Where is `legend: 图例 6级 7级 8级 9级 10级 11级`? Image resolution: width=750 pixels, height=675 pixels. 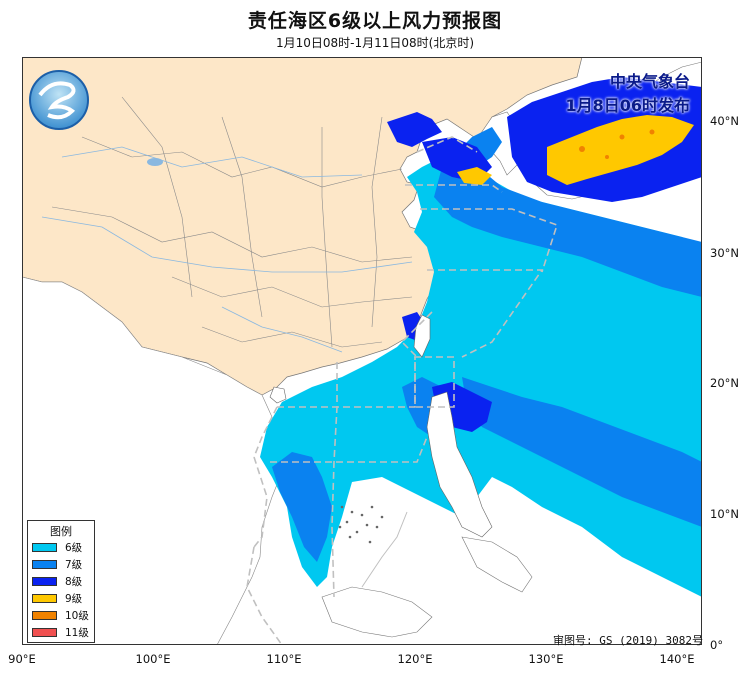 legend: 图例 6级 7级 8级 9级 10级 11级 is located at coordinates (61, 581).